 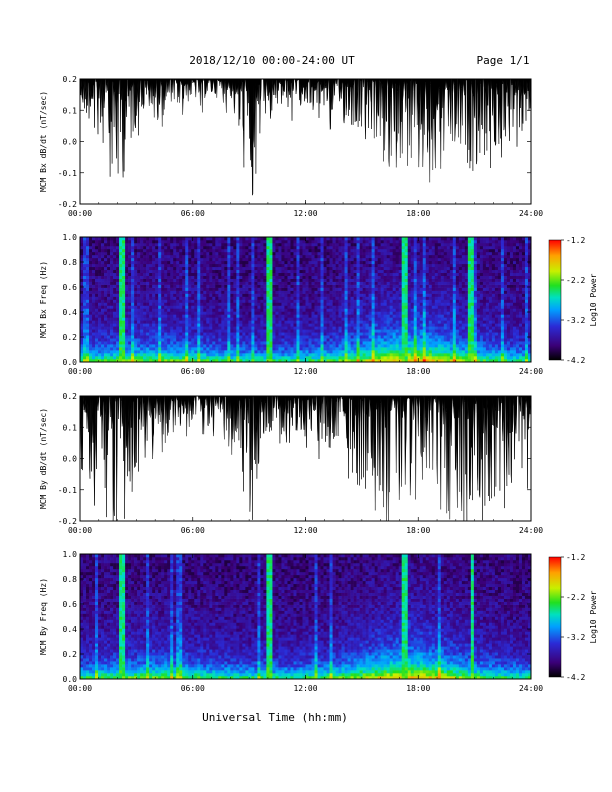 I want to click on y-tick-label: -0.1, so click(x=67, y=173).